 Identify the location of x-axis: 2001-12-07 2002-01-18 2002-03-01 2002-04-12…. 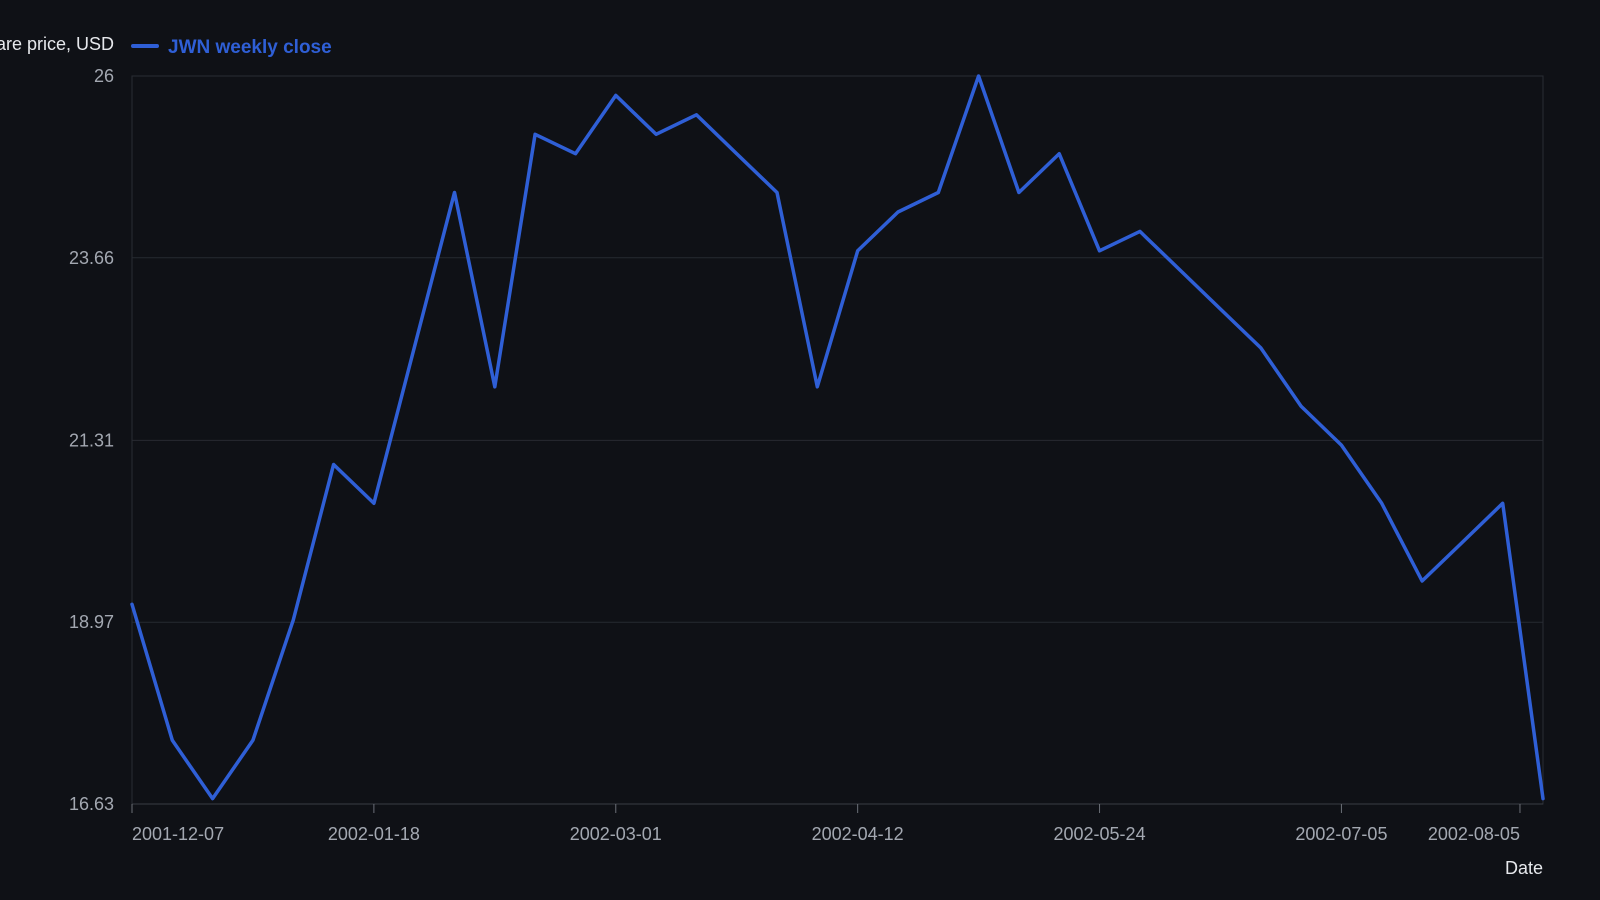
(837, 823).